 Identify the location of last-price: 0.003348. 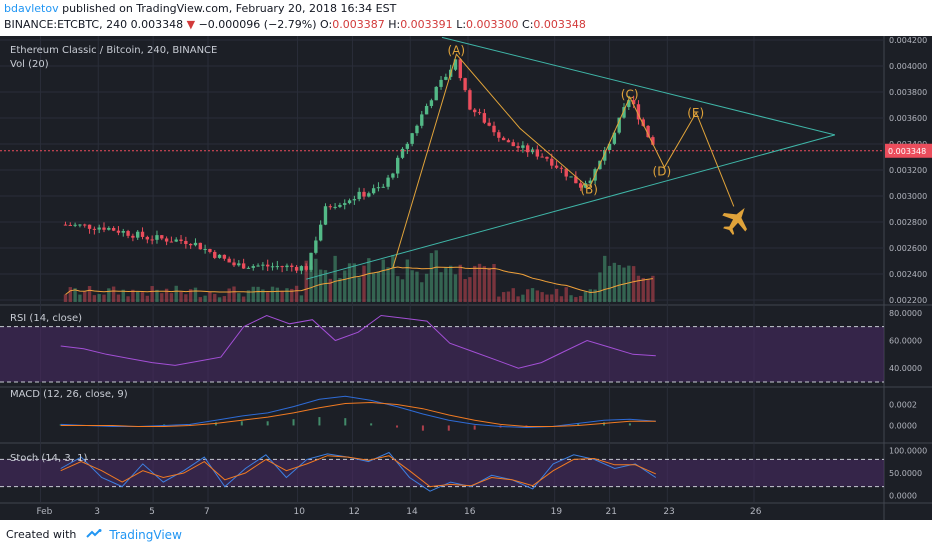
(157, 24).